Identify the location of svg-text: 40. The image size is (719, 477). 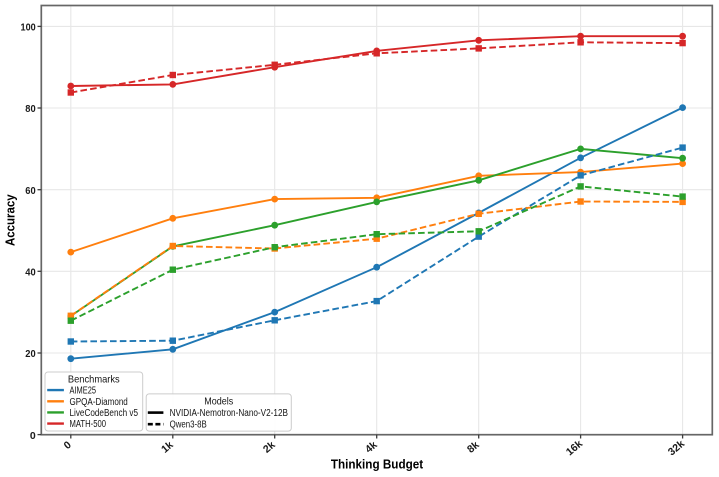
(30, 273).